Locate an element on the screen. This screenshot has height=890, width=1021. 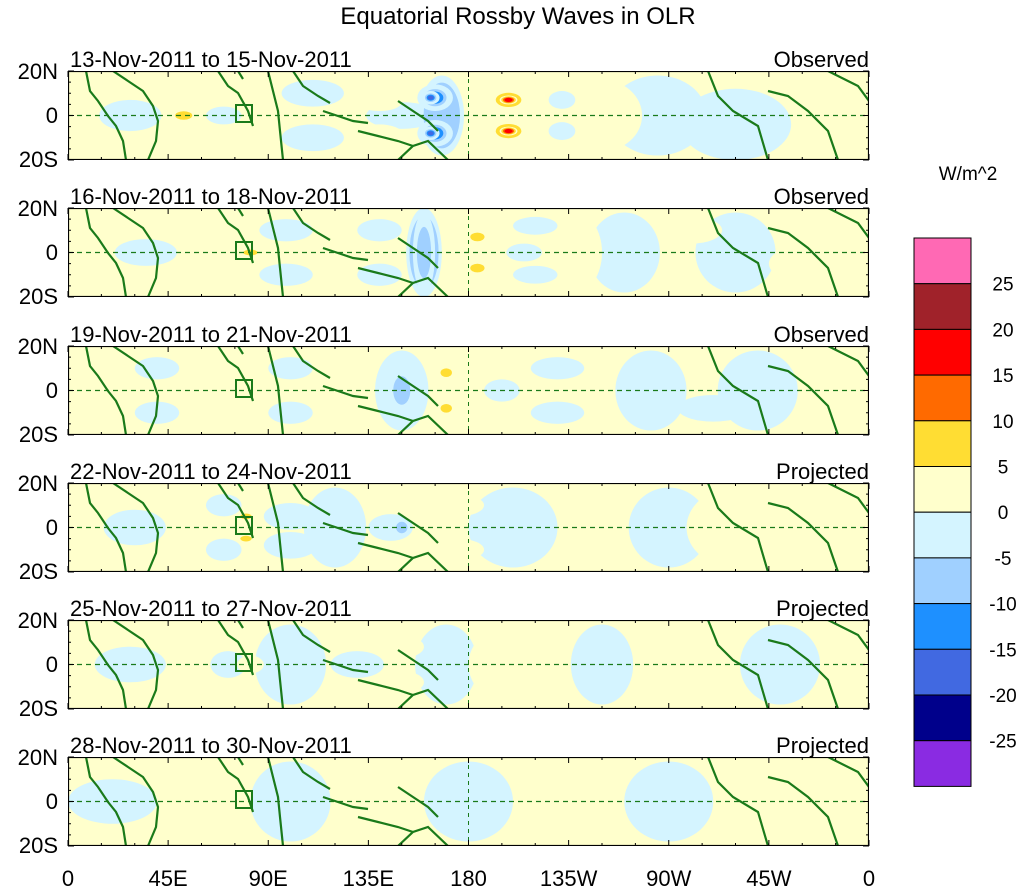
panel-date-range: 25-Nov-2011 to 27-Nov-2011 is located at coordinates (211, 608).